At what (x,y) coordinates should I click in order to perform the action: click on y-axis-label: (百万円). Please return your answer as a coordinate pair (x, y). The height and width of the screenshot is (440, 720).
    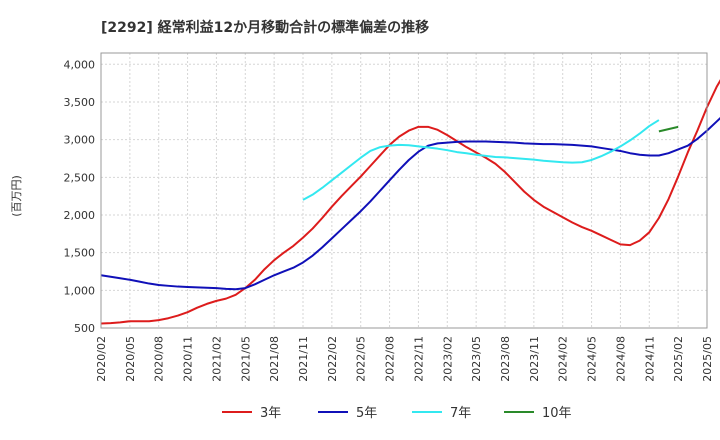
    Looking at the image, I should click on (16, 196).